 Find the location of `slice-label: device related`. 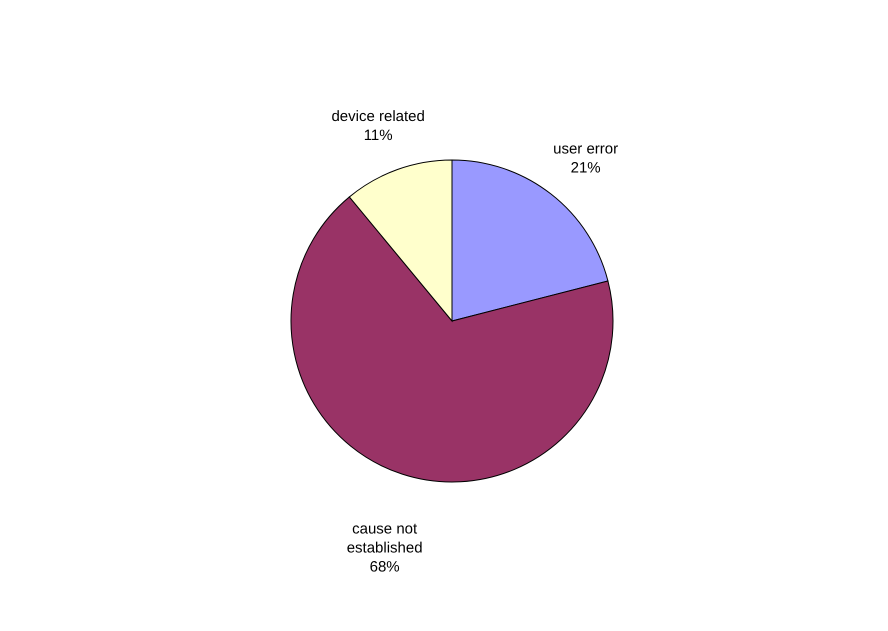

slice-label: device related is located at coordinates (378, 116).